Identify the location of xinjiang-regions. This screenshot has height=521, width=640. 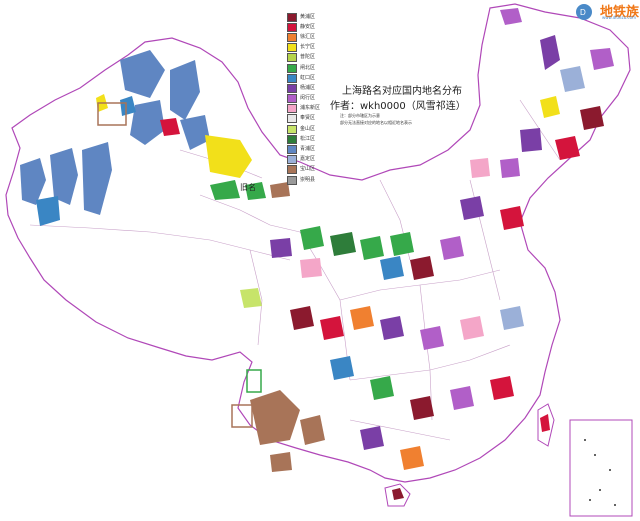
(115, 138).